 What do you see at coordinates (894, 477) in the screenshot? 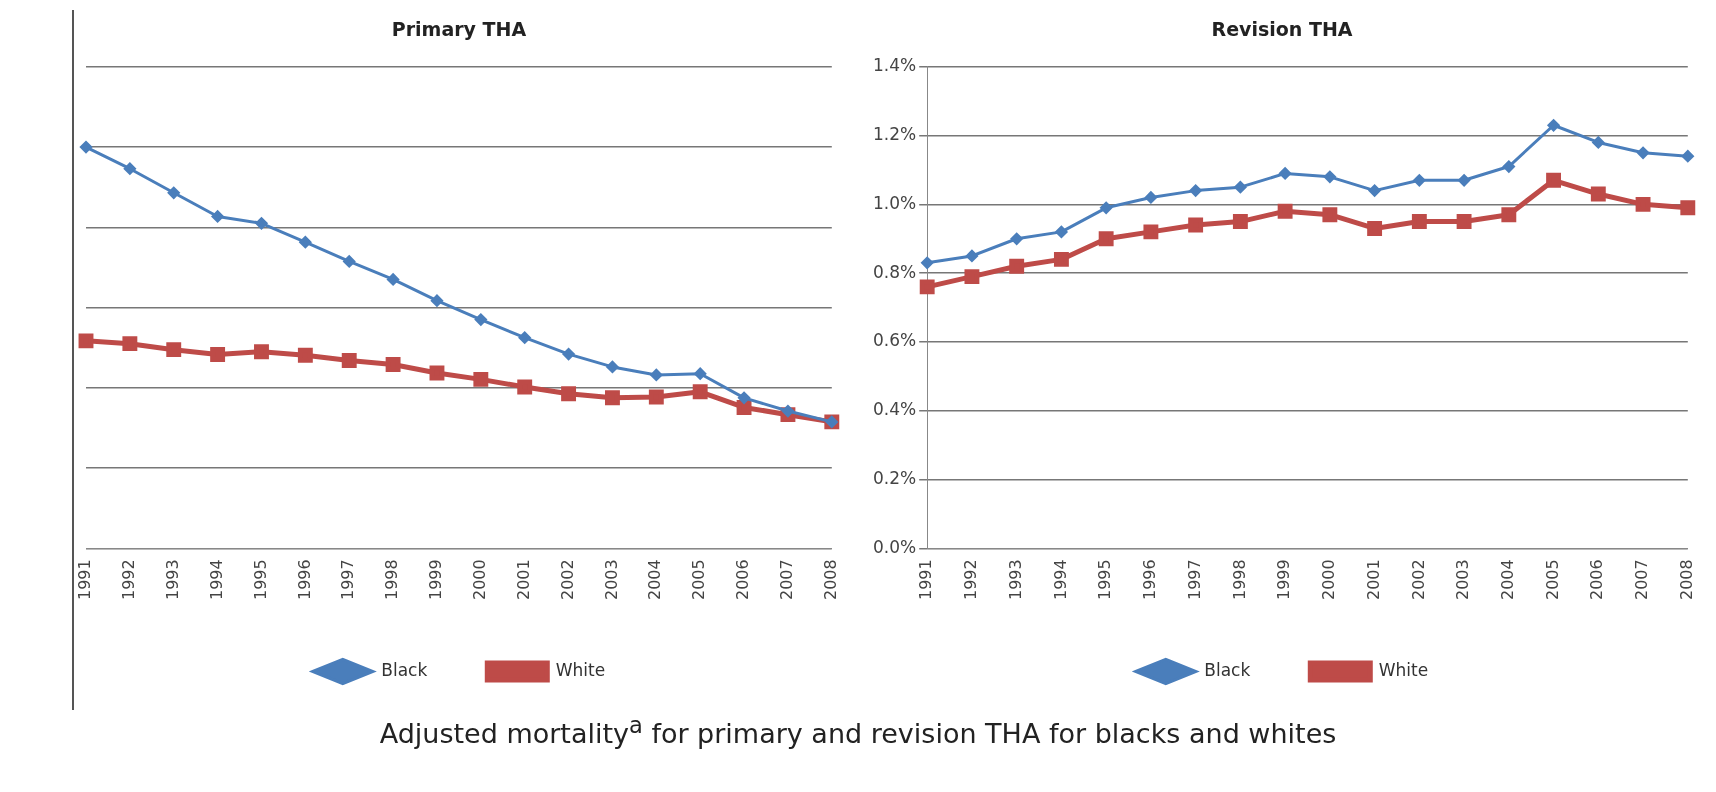
I see `y-tick-label: 0.2%` at bounding box center [894, 477].